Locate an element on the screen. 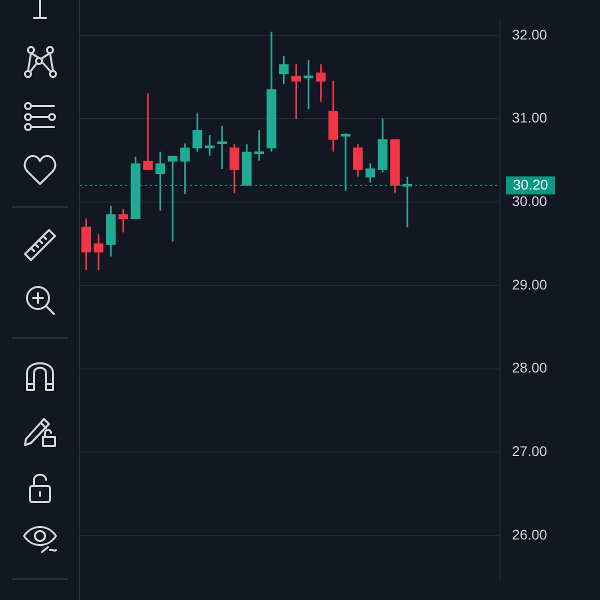  y-tick-label: 28.00 is located at coordinates (530, 368).